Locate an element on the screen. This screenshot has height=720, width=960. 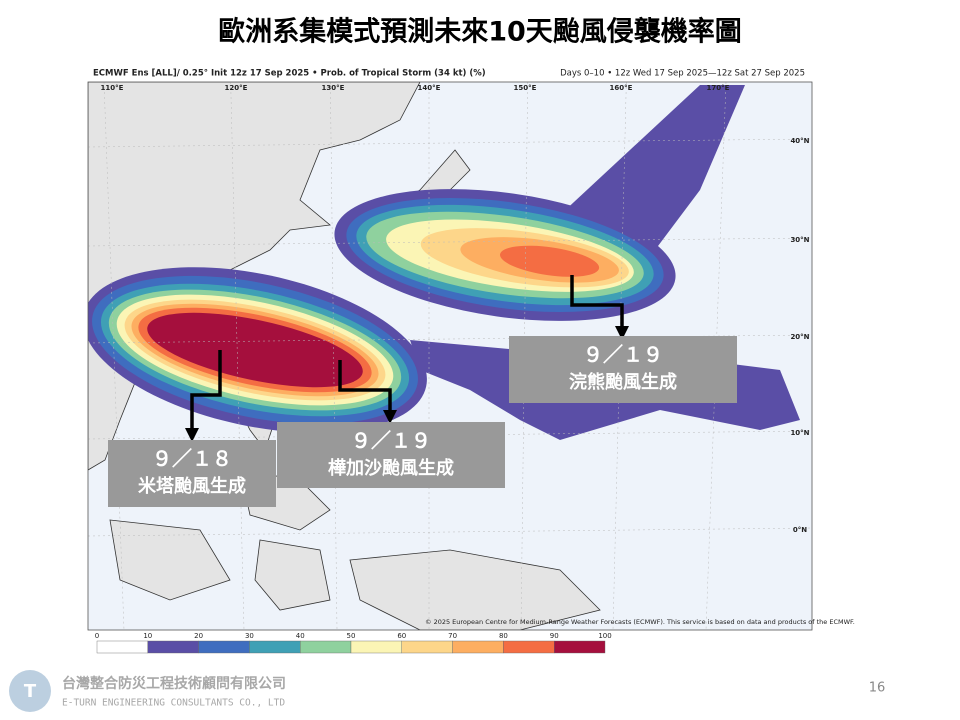
longitude-label: 110°E is located at coordinates (112, 88).